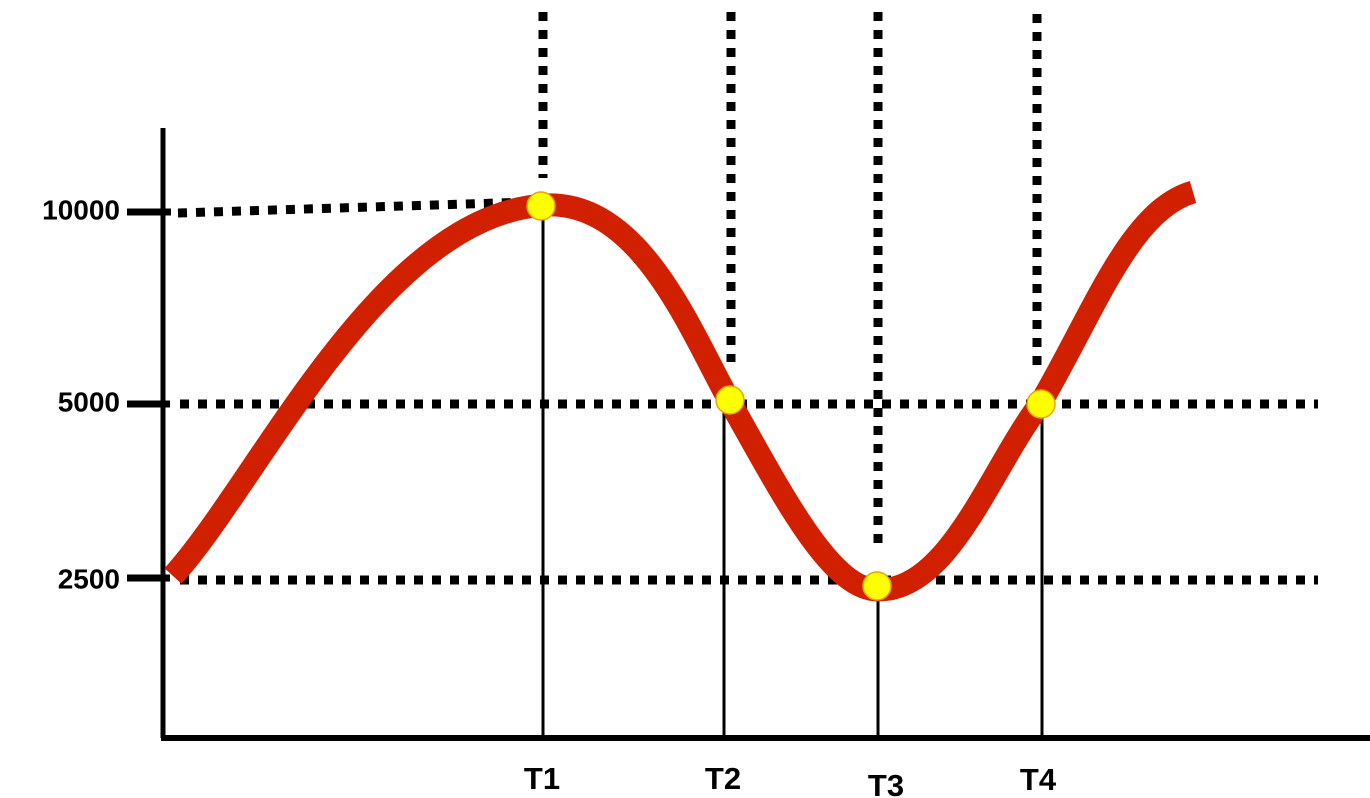 The image size is (1370, 798). I want to click on y-tick-label-10000: 10000, so click(81, 209).